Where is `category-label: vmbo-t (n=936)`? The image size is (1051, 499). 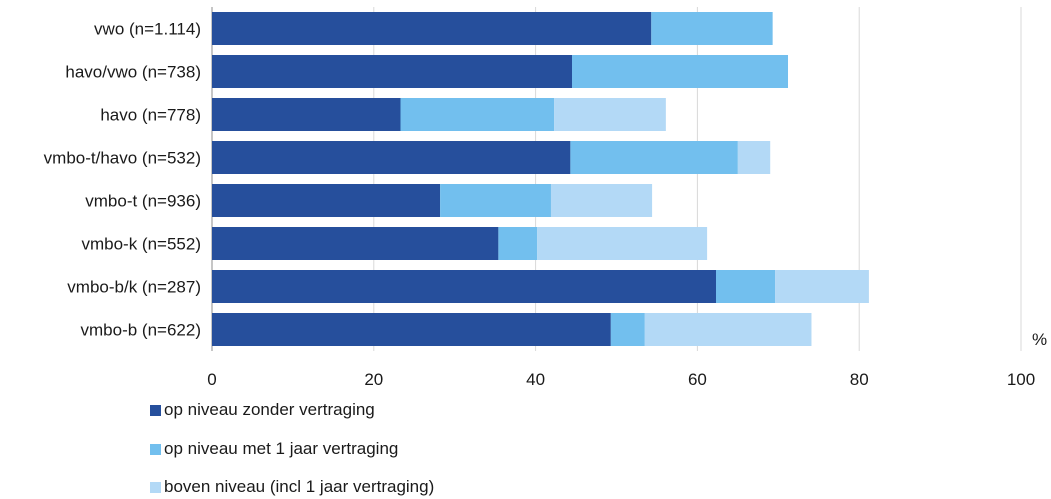 category-label: vmbo-t (n=936) is located at coordinates (143, 201).